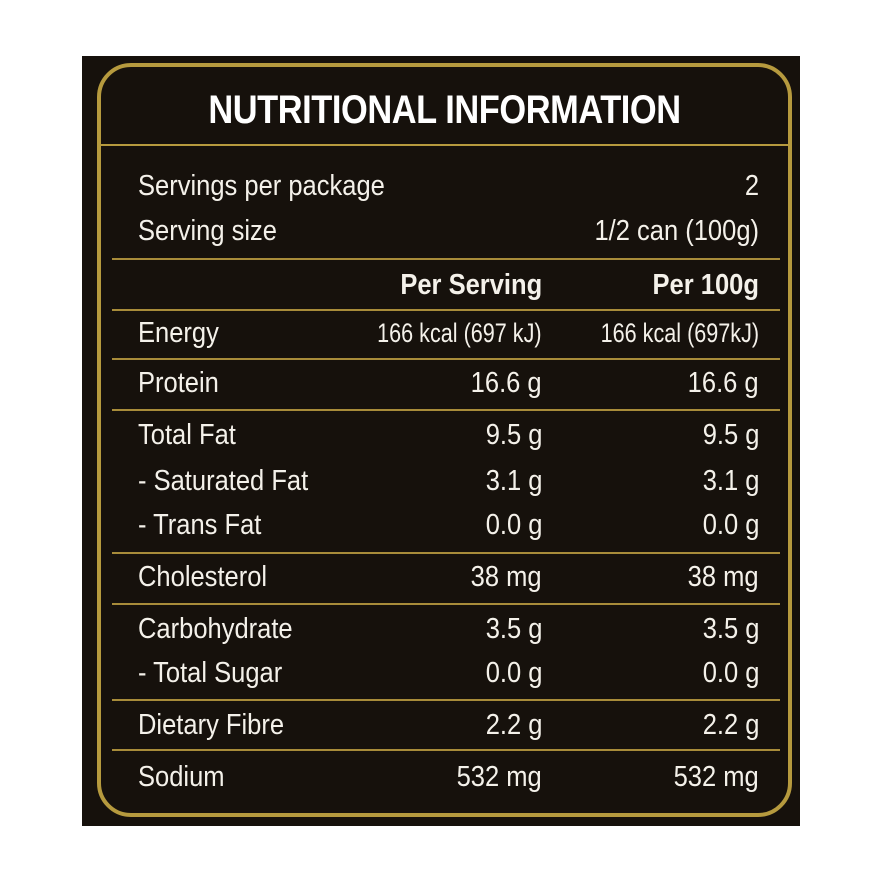  What do you see at coordinates (513, 725) in the screenshot?
I see `nutrient-per-serving: 2.2 g` at bounding box center [513, 725].